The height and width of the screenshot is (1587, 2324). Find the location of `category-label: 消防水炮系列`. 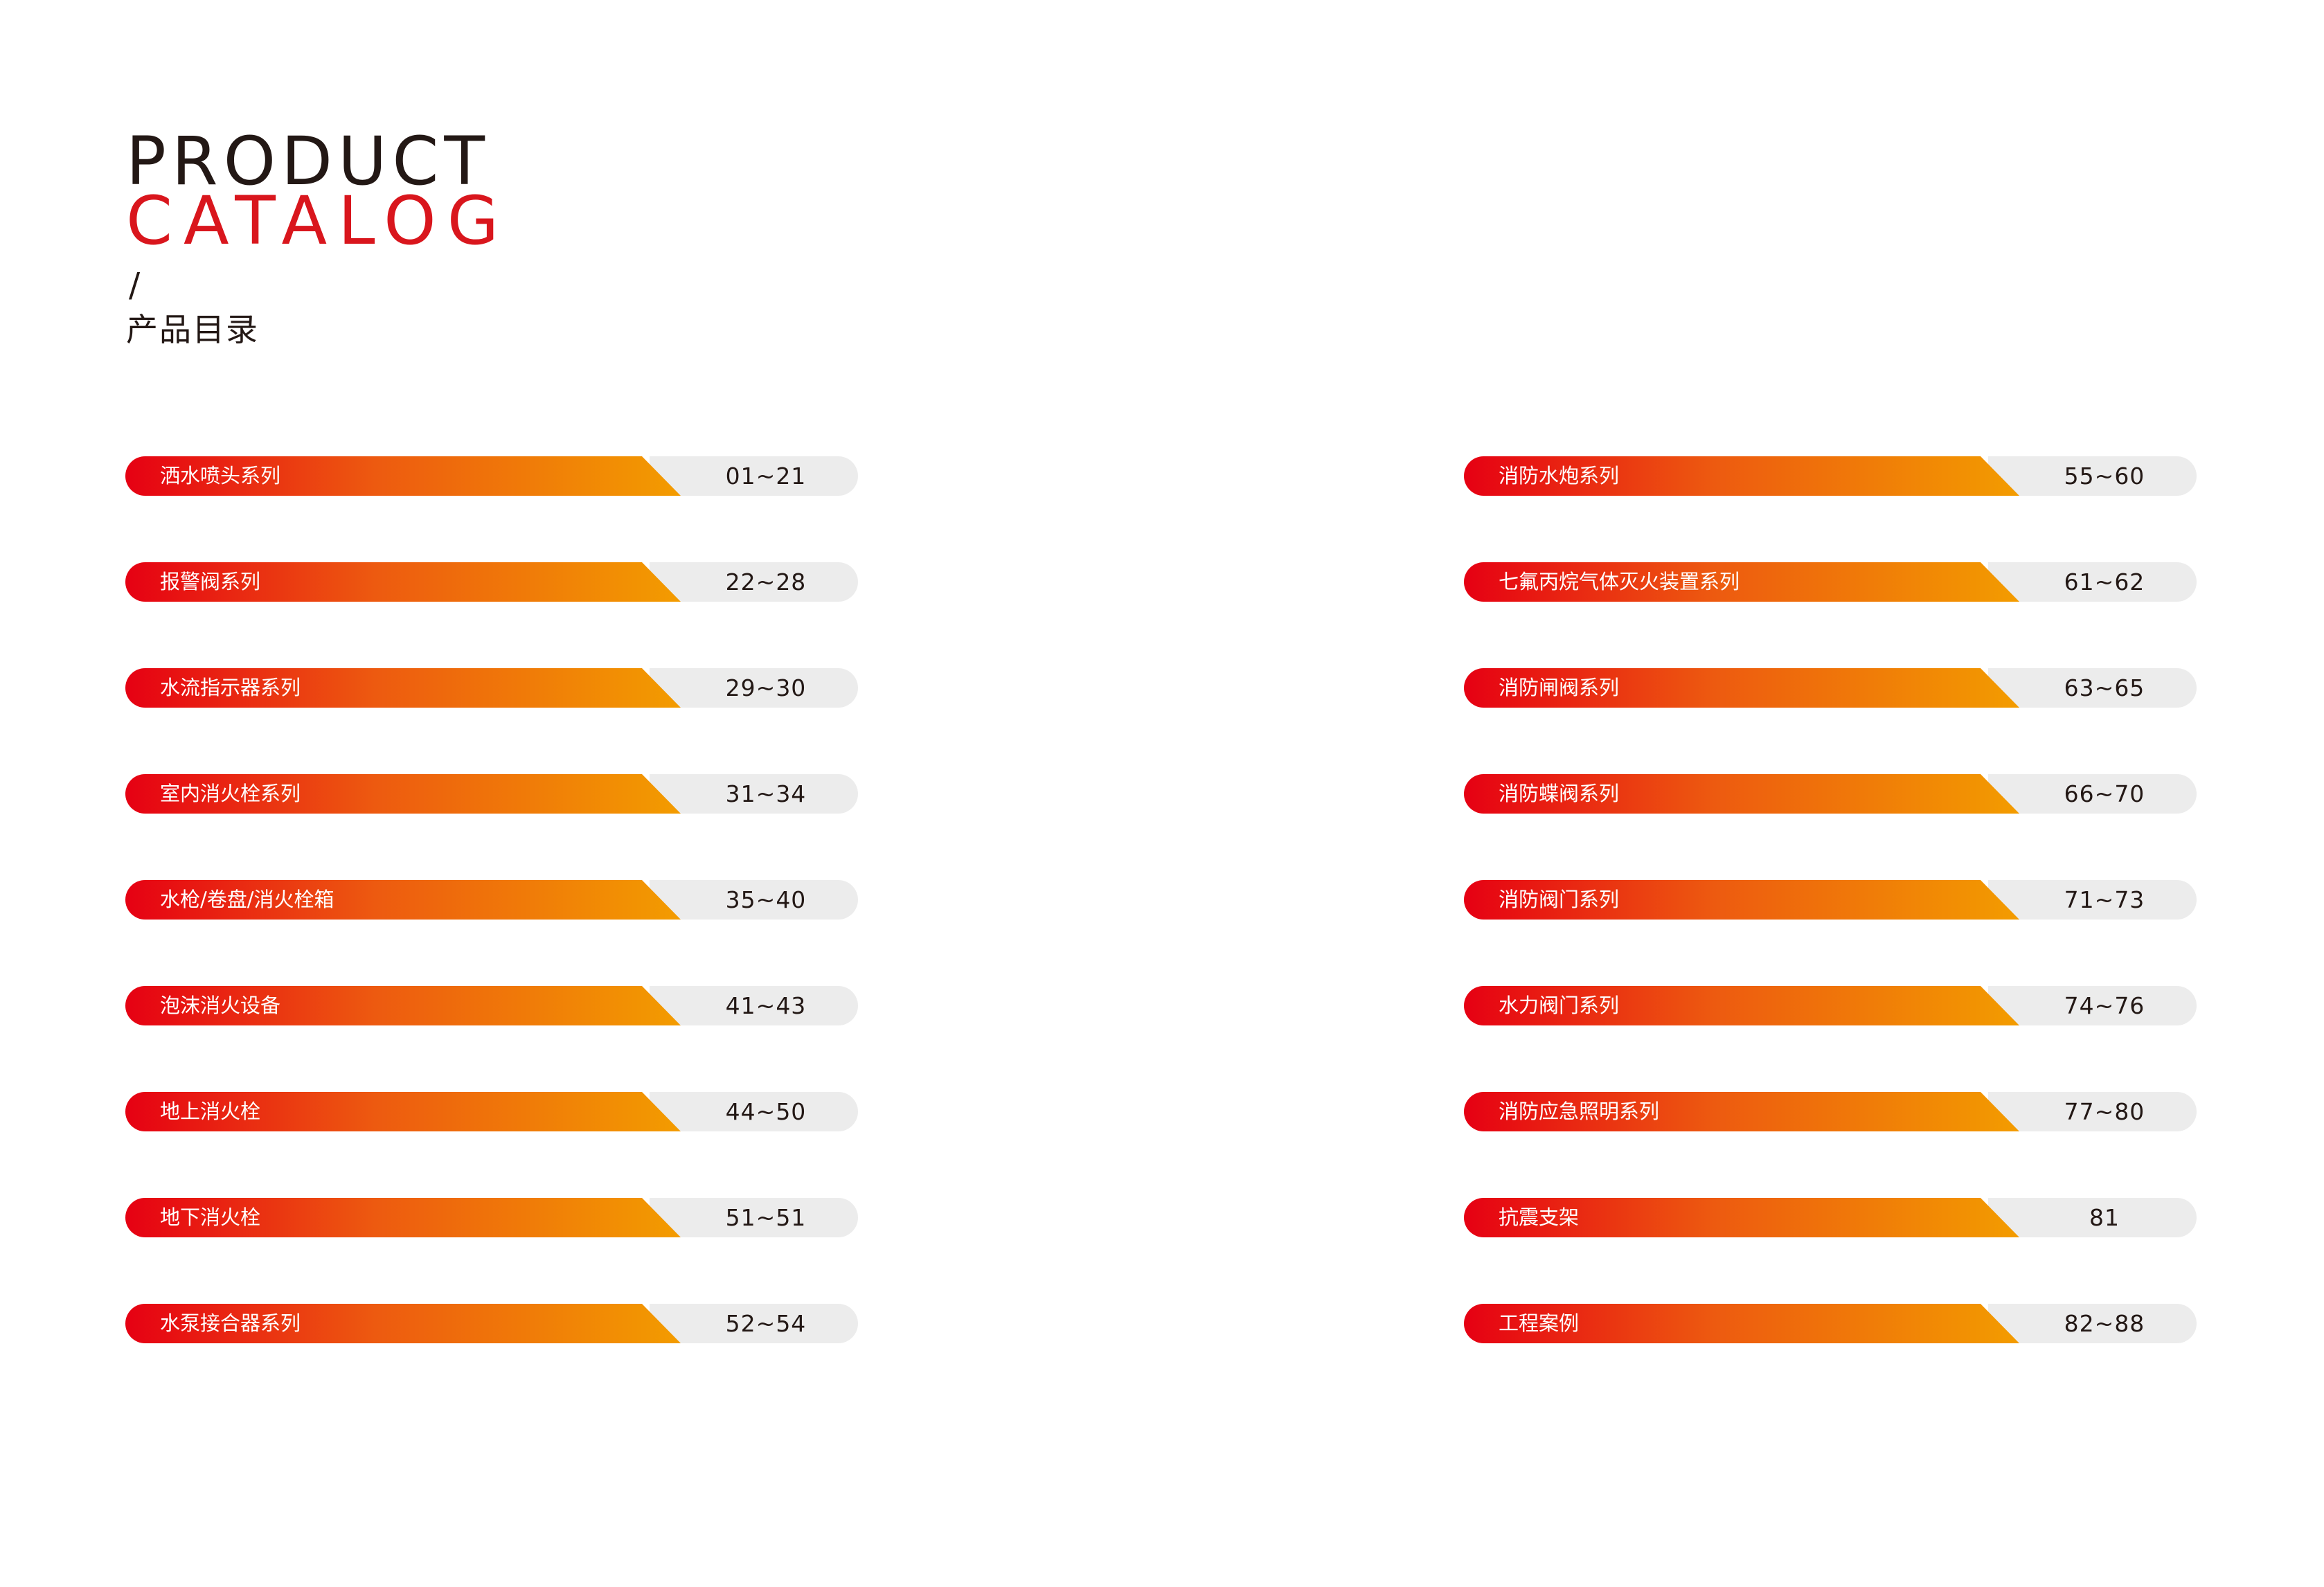

category-label: 消防水炮系列 is located at coordinates (1559, 475).